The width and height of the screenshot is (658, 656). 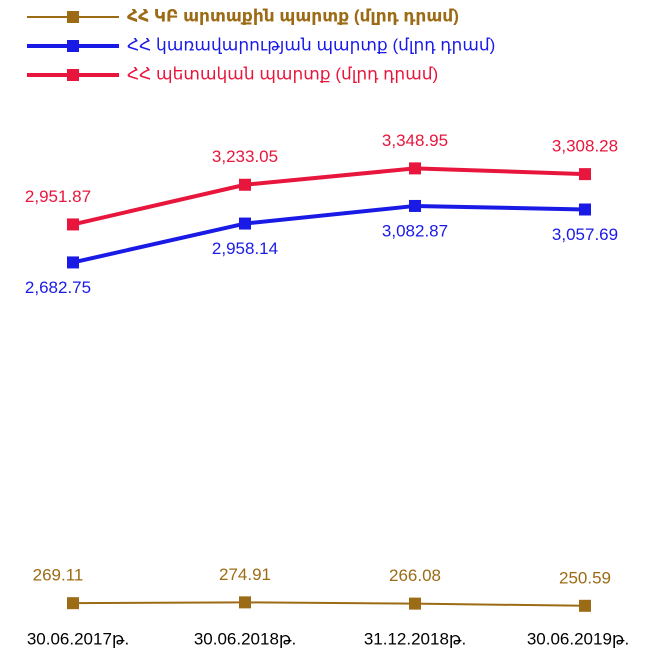 What do you see at coordinates (311, 44) in the screenshot?
I see `legend-label: ՀՀ կառավարության պարտք (մլրդ դրամ)` at bounding box center [311, 44].